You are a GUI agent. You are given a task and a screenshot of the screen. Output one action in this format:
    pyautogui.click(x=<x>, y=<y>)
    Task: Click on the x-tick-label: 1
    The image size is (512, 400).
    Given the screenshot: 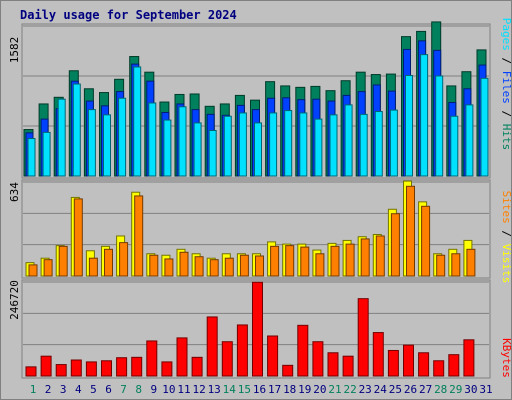 What is the action you would take?
    pyautogui.click(x=33, y=389)
    